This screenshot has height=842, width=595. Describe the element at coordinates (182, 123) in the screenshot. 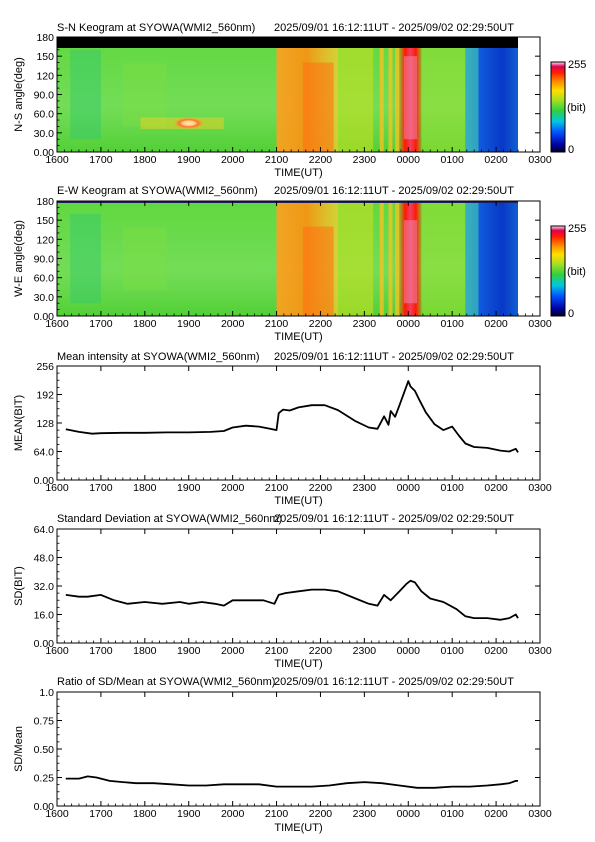

I see `keogram-spot-band` at that location.